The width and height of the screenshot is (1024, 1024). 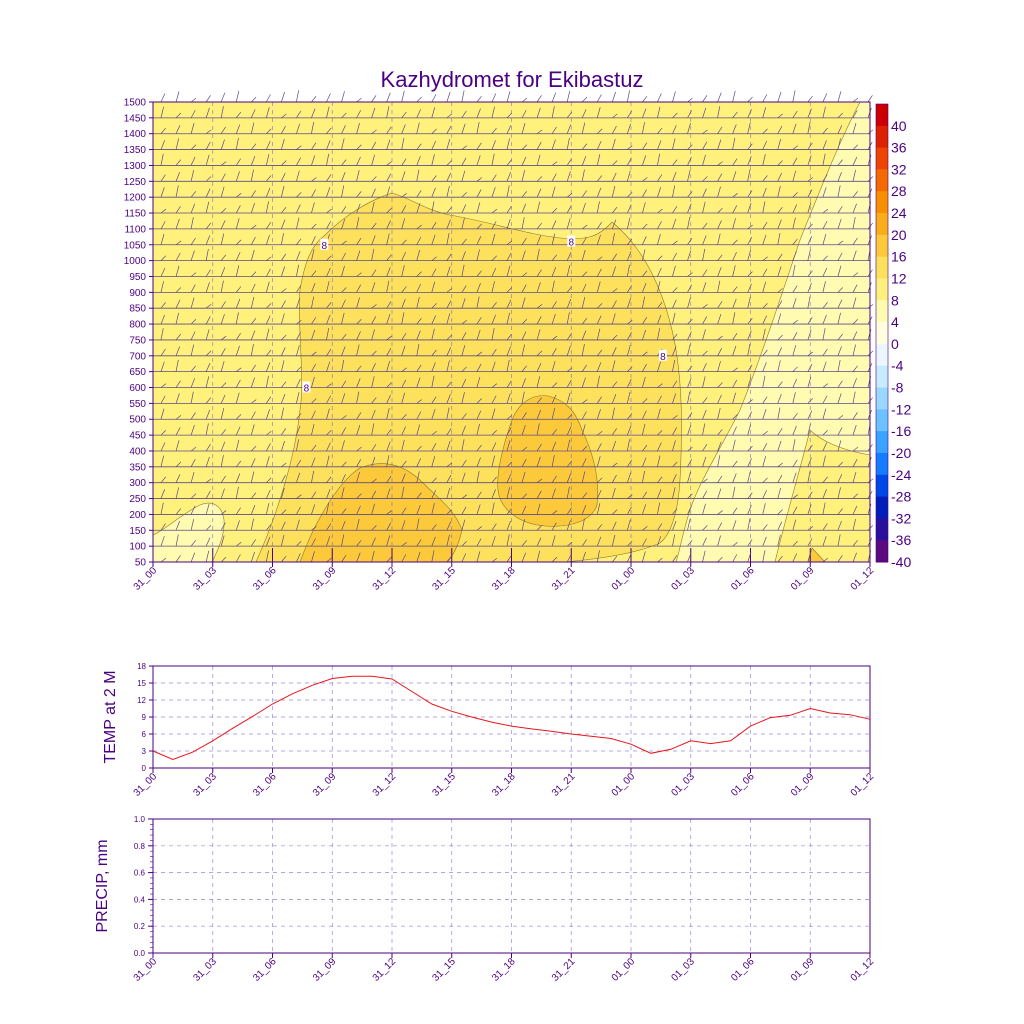 I want to click on x-tick-label: 31_00, so click(x=146, y=970).